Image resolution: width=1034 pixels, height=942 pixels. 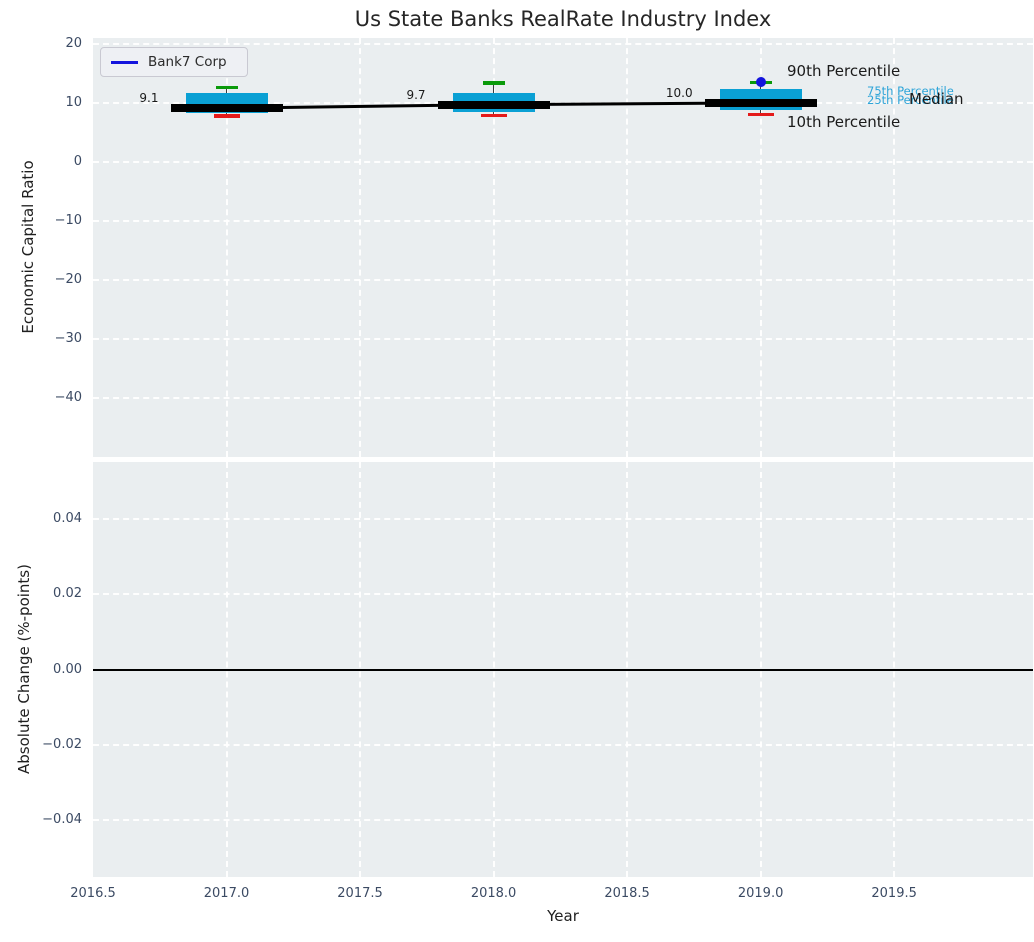 What do you see at coordinates (187, 62) in the screenshot?
I see `legend-label: Bank7 Corp` at bounding box center [187, 62].